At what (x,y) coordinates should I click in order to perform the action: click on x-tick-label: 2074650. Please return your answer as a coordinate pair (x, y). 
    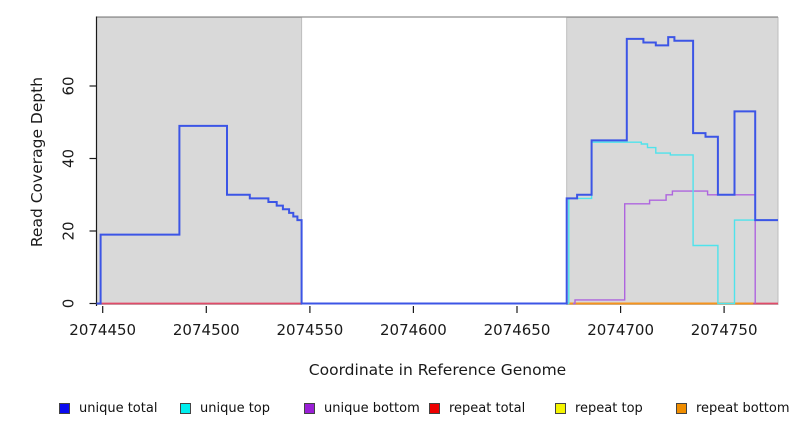
    Looking at the image, I should click on (517, 330).